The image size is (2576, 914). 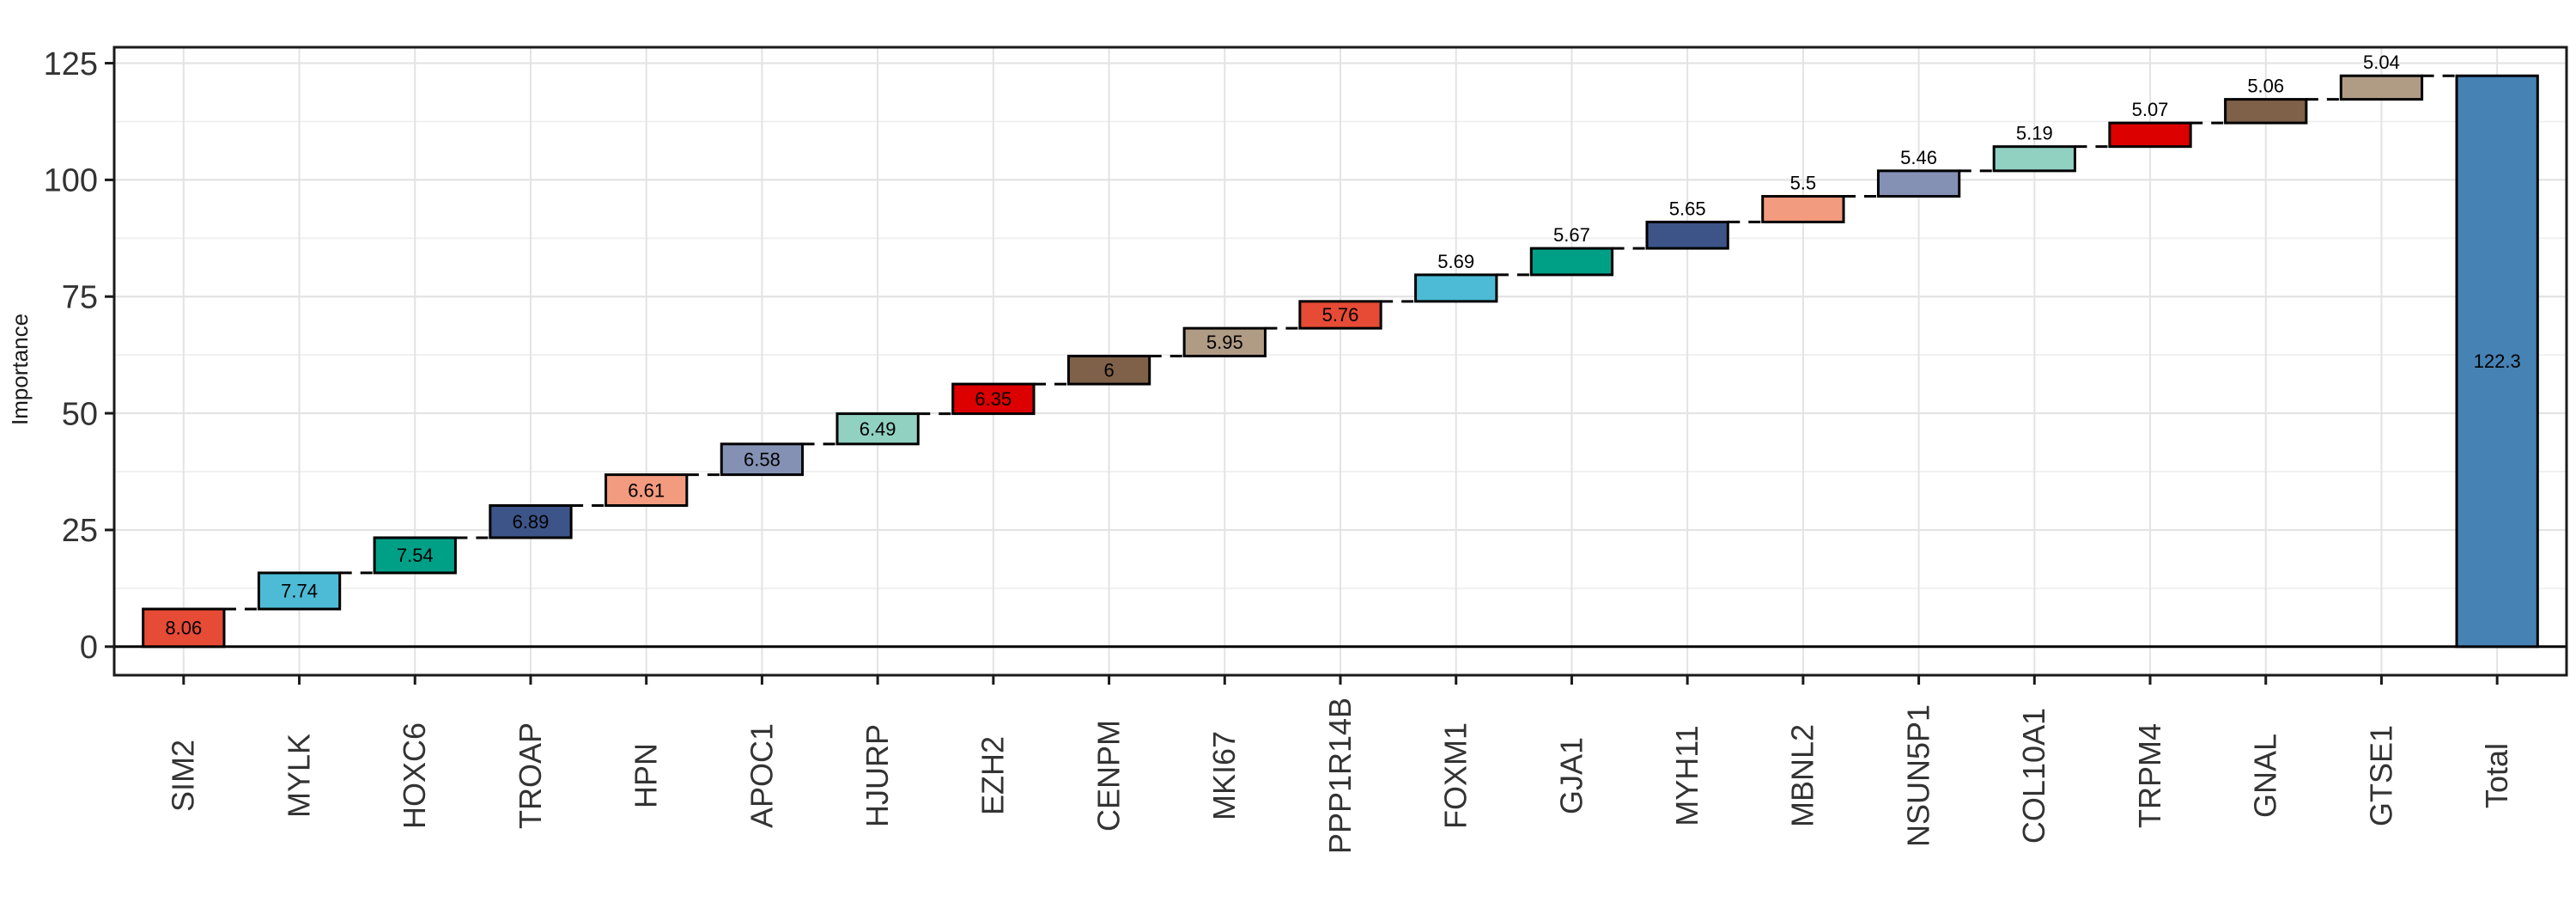 What do you see at coordinates (1340, 776) in the screenshot?
I see `x-tick-label-ppp1r14b: PPP1R14B` at bounding box center [1340, 776].